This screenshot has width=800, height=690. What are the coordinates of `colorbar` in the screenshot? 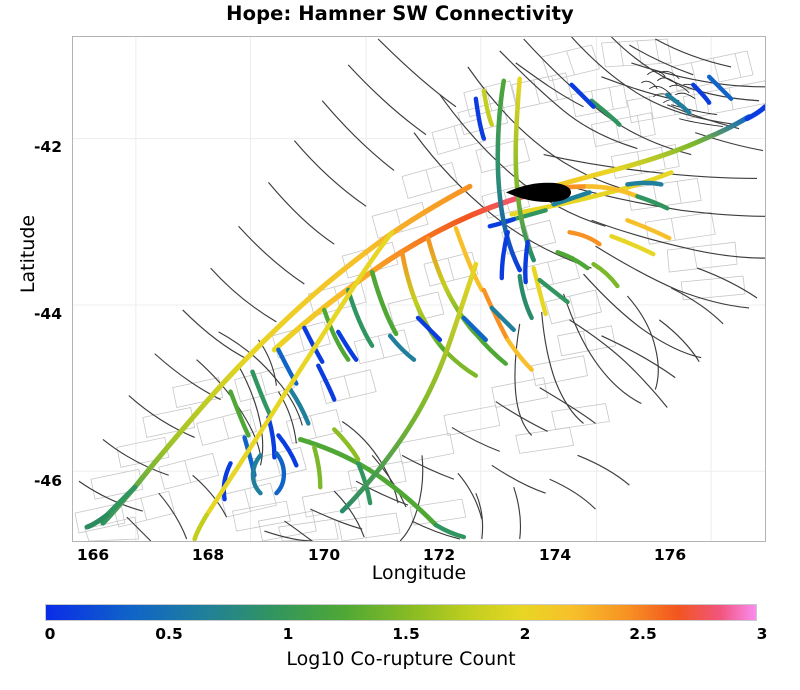 It's located at (401, 612).